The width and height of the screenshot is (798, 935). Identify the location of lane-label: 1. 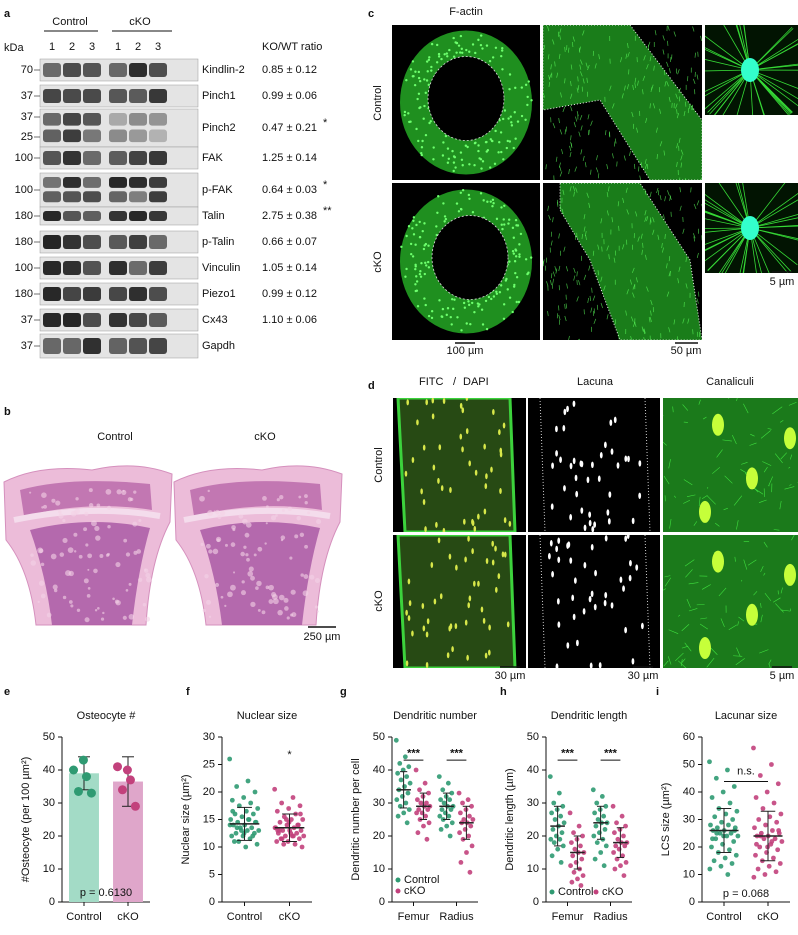
(118, 47).